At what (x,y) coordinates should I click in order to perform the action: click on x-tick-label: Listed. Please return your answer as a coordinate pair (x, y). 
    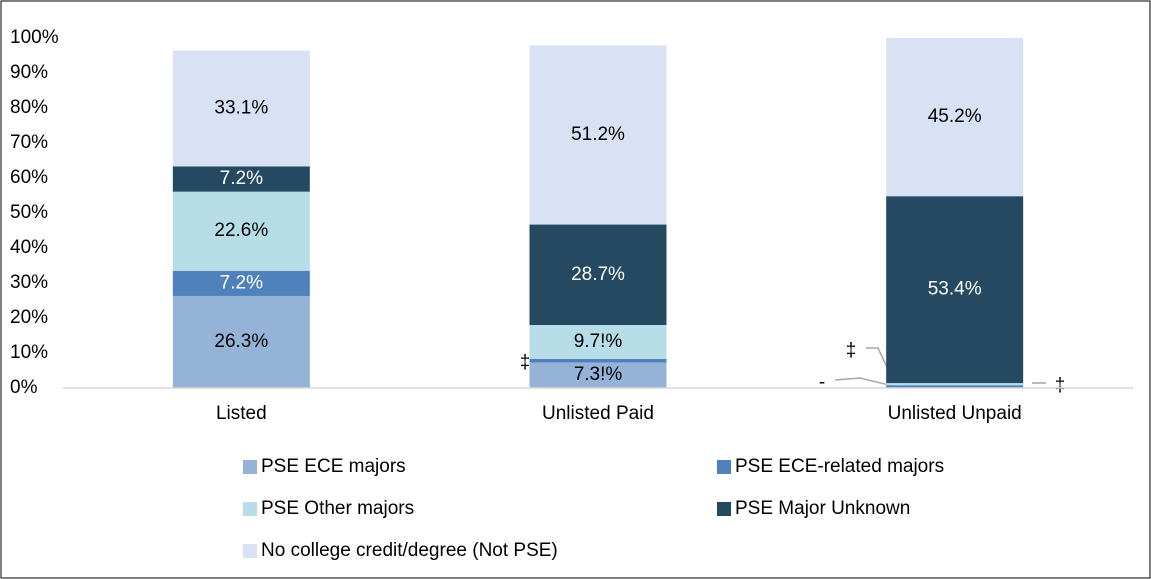
    Looking at the image, I should click on (241, 413).